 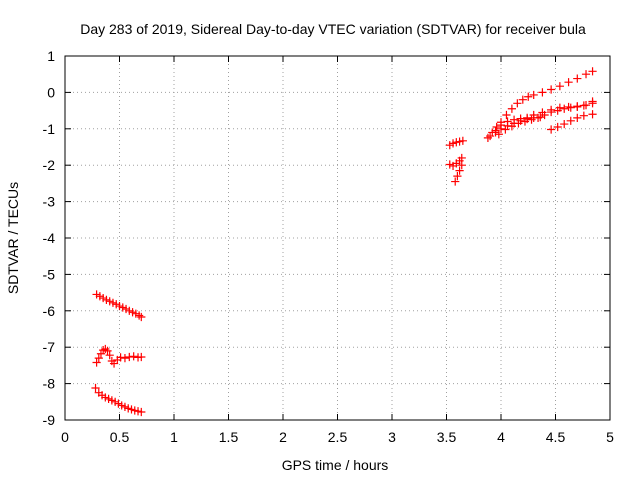 I want to click on x-tick-label: 2, so click(x=283, y=437).